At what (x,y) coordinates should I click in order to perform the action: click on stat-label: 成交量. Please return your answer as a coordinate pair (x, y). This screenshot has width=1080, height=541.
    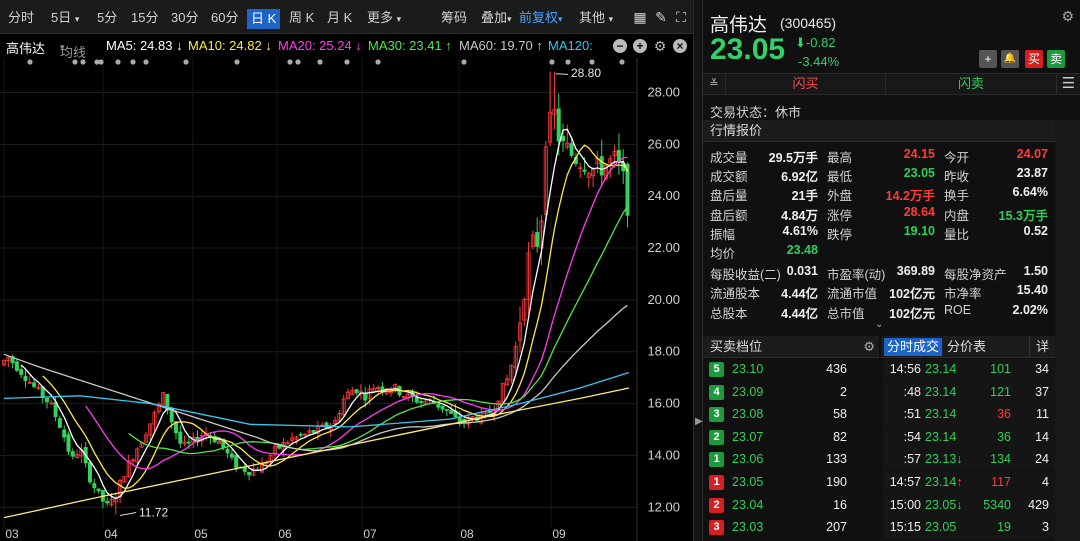
    Looking at the image, I should click on (729, 158).